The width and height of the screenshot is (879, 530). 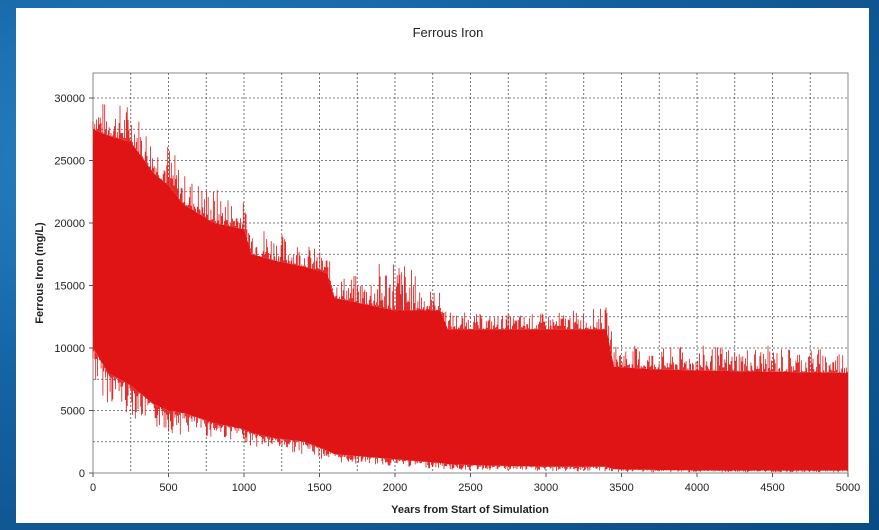 I want to click on y-axis-title: Ferrous Iron (mg/L), so click(x=40, y=273).